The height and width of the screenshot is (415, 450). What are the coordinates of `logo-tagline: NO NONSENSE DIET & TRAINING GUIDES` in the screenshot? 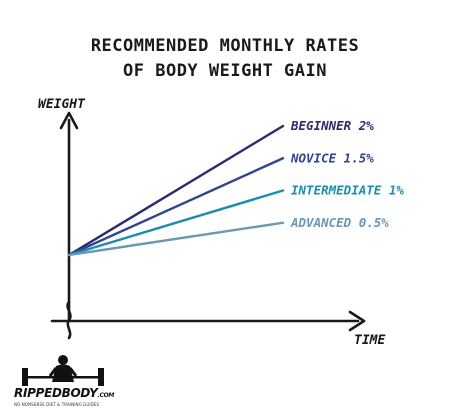 It's located at (57, 404).